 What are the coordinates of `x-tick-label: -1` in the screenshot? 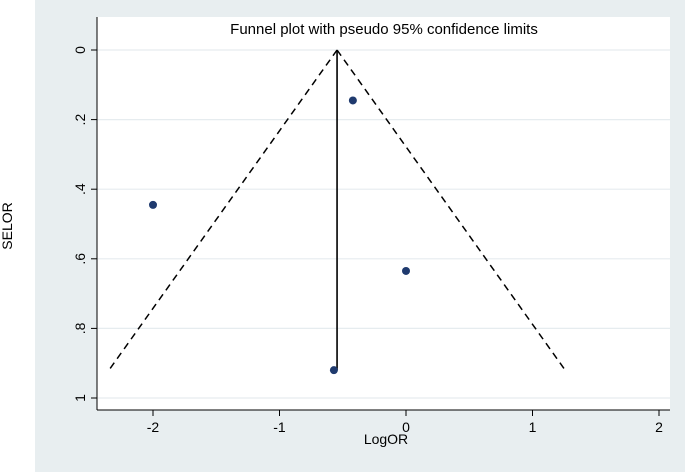 It's located at (279, 427).